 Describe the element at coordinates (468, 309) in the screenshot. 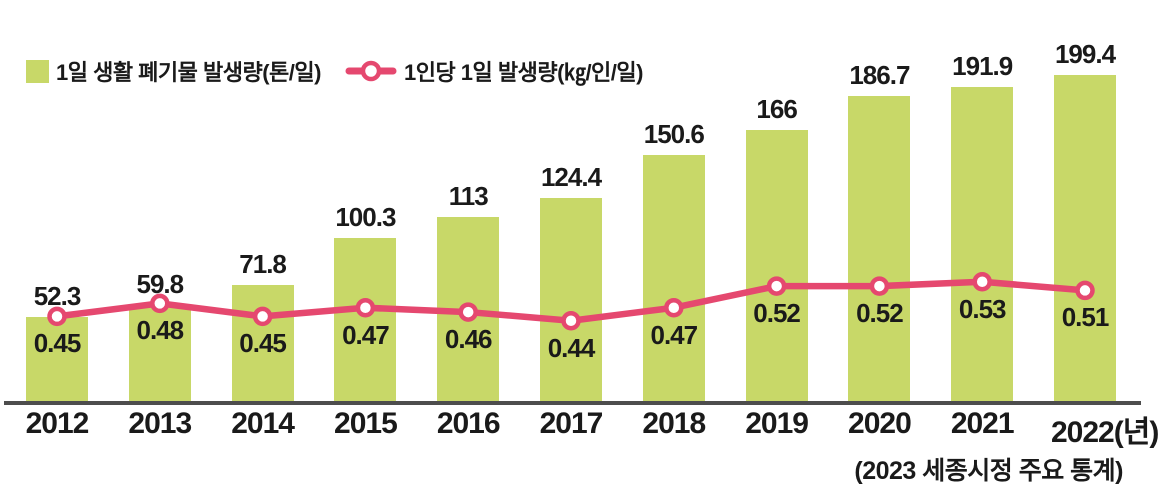

I see `bar-2016` at that location.